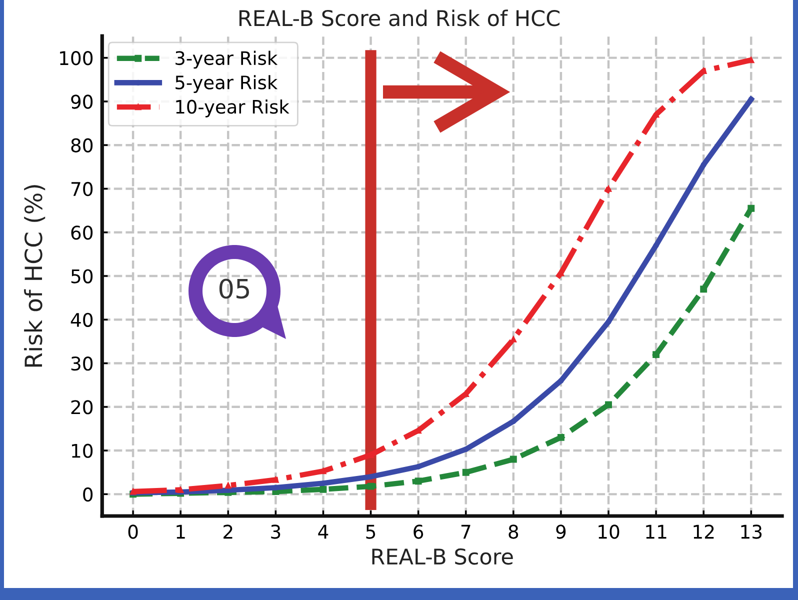 The height and width of the screenshot is (600, 798). Describe the element at coordinates (82, 407) in the screenshot. I see `y-tick-label: 20` at that location.